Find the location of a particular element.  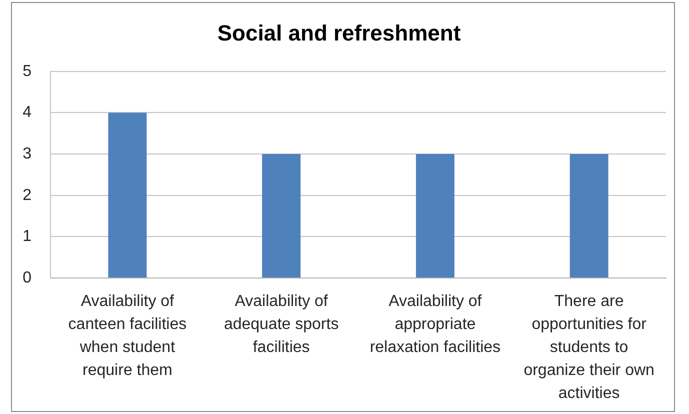

y-tick-label: 4 is located at coordinates (27, 113).